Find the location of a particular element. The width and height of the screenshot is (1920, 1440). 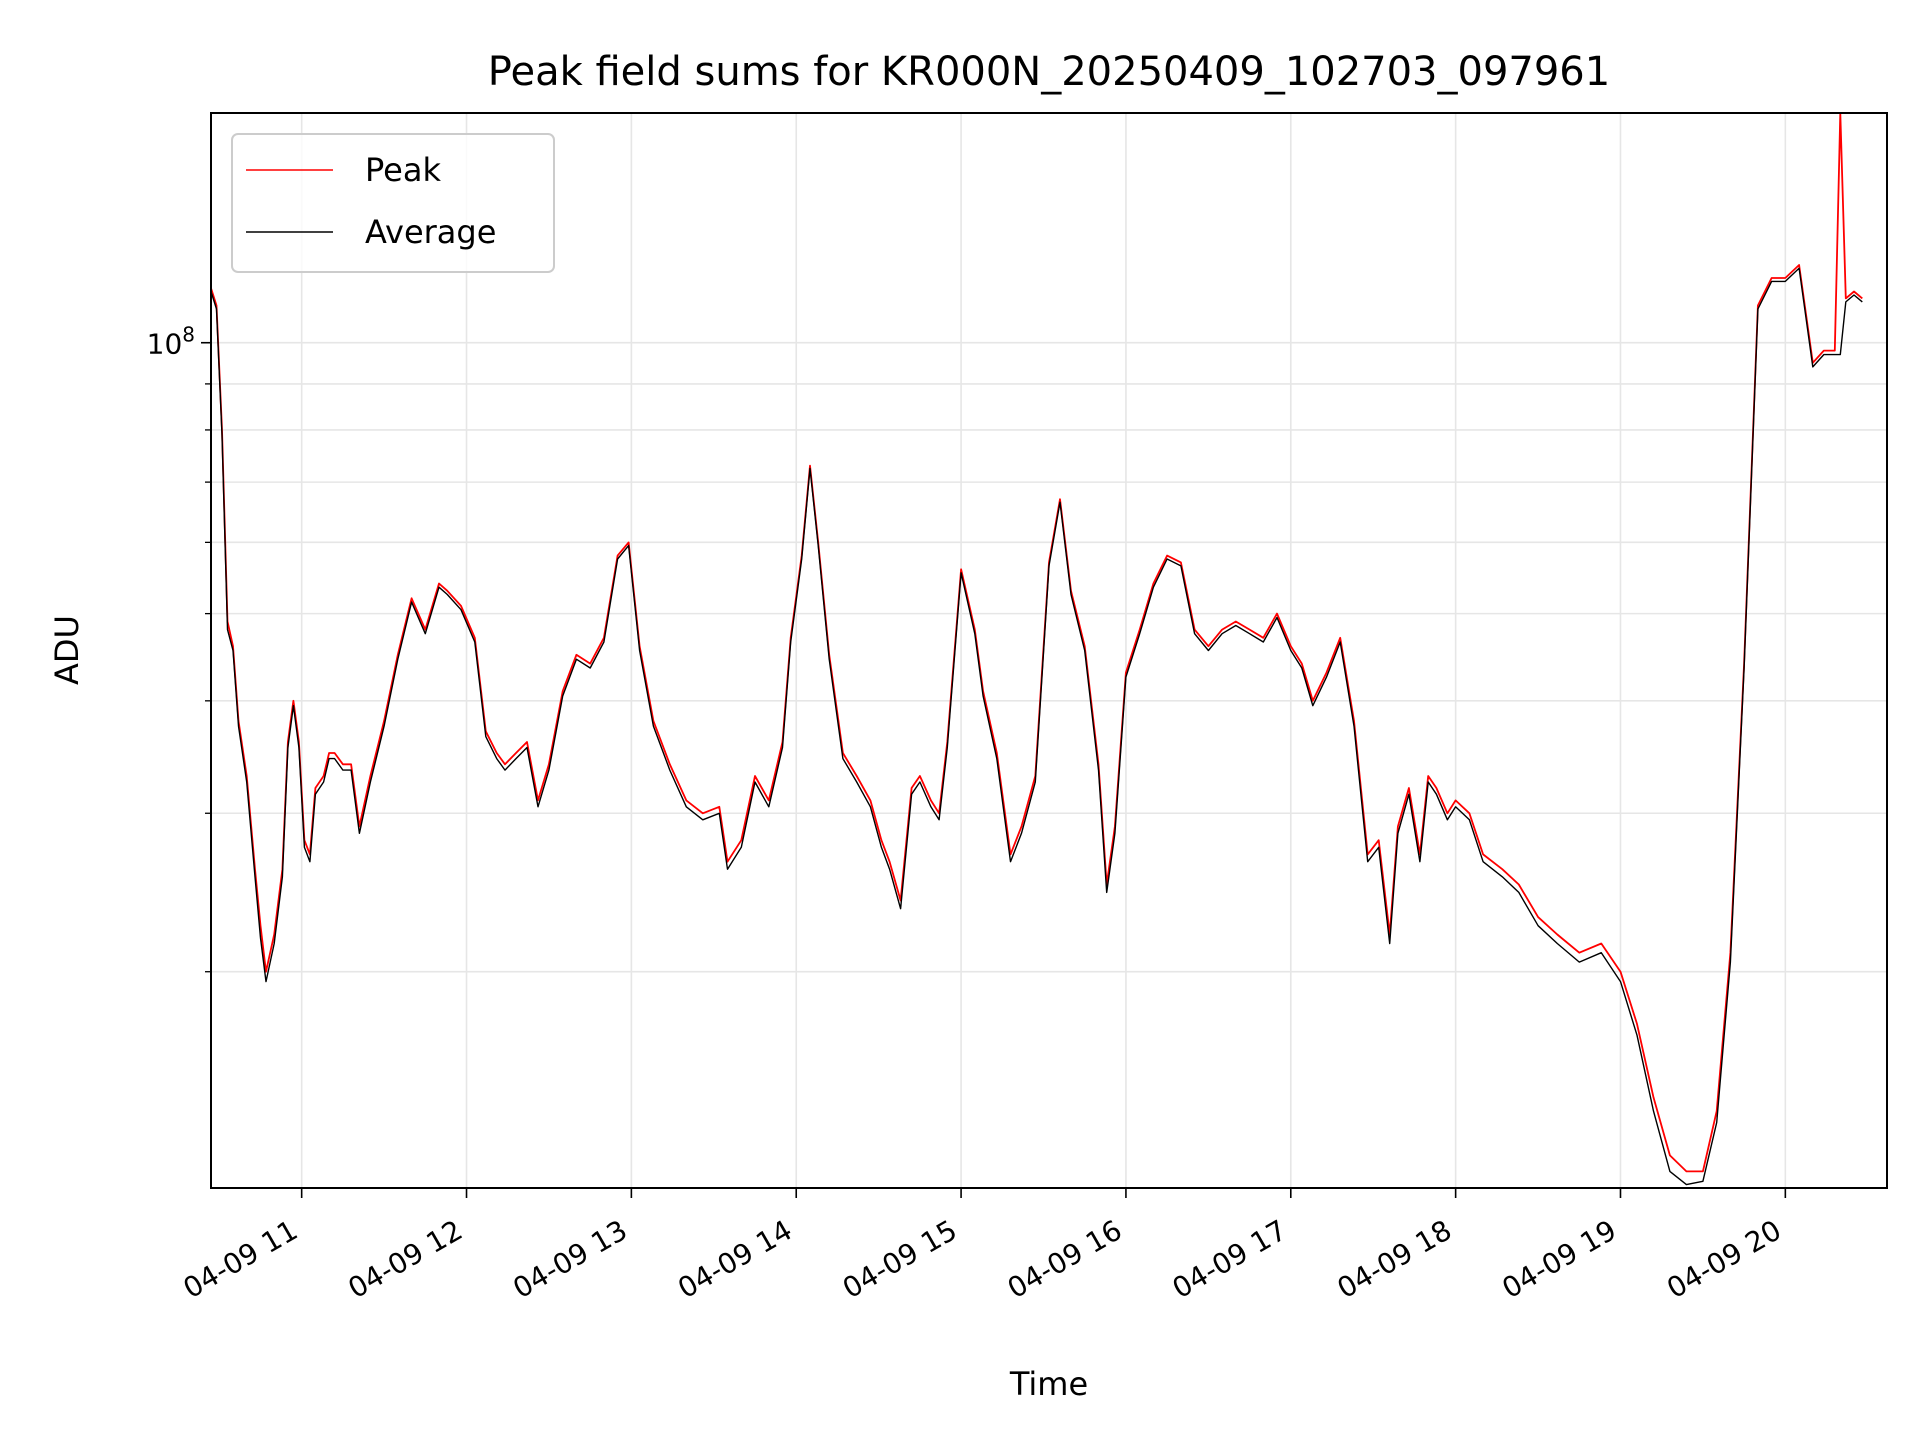

legend-box is located at coordinates (393, 203).